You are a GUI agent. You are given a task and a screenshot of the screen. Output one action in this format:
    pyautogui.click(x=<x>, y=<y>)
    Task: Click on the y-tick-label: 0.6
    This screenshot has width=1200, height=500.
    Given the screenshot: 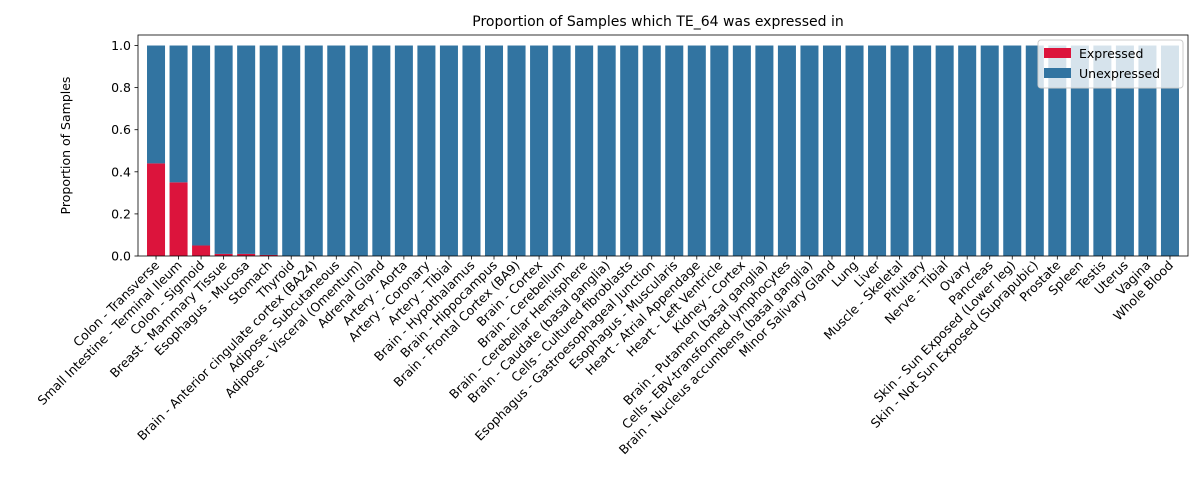 What is the action you would take?
    pyautogui.click(x=121, y=129)
    